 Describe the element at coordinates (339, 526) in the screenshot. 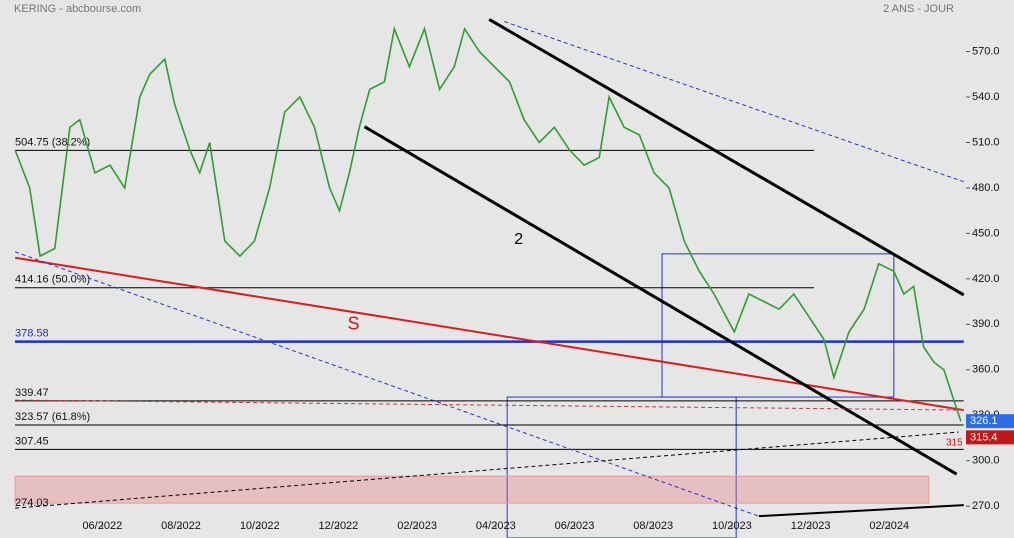

I see `x-tick-label: 12/2022` at that location.